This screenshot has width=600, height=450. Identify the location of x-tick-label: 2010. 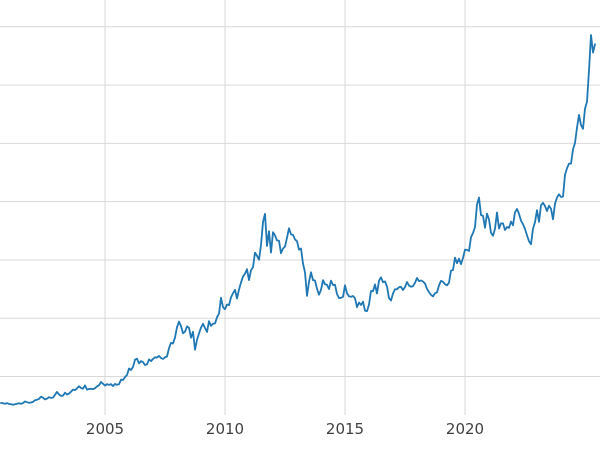
(225, 429).